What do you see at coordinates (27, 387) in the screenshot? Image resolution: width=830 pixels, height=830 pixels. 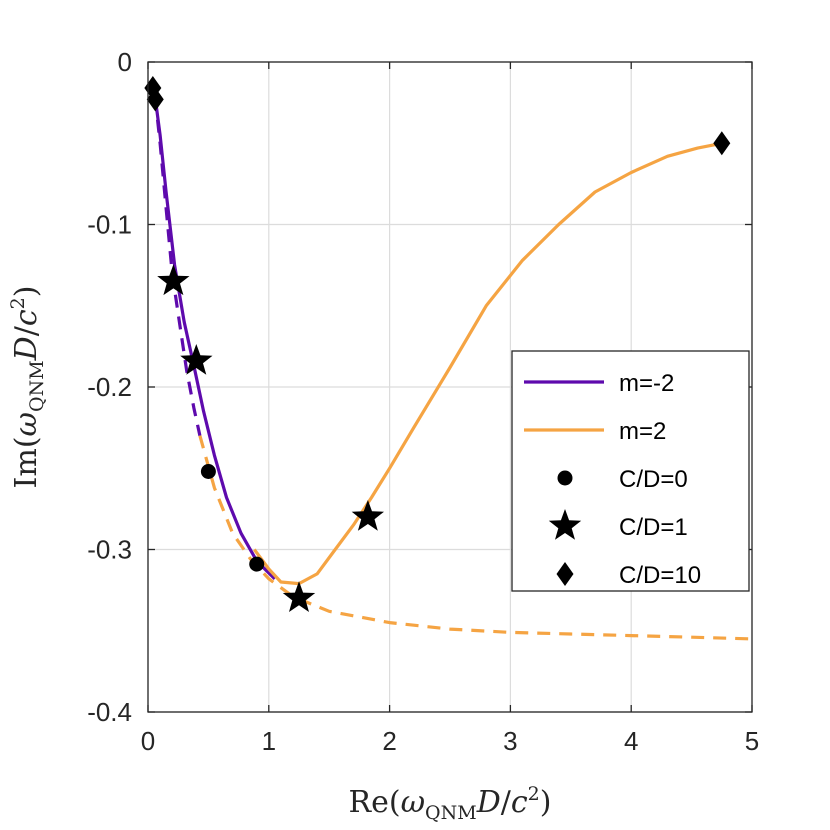 I see `y-axis-label: Im(ωQNMD/c2)` at bounding box center [27, 387].